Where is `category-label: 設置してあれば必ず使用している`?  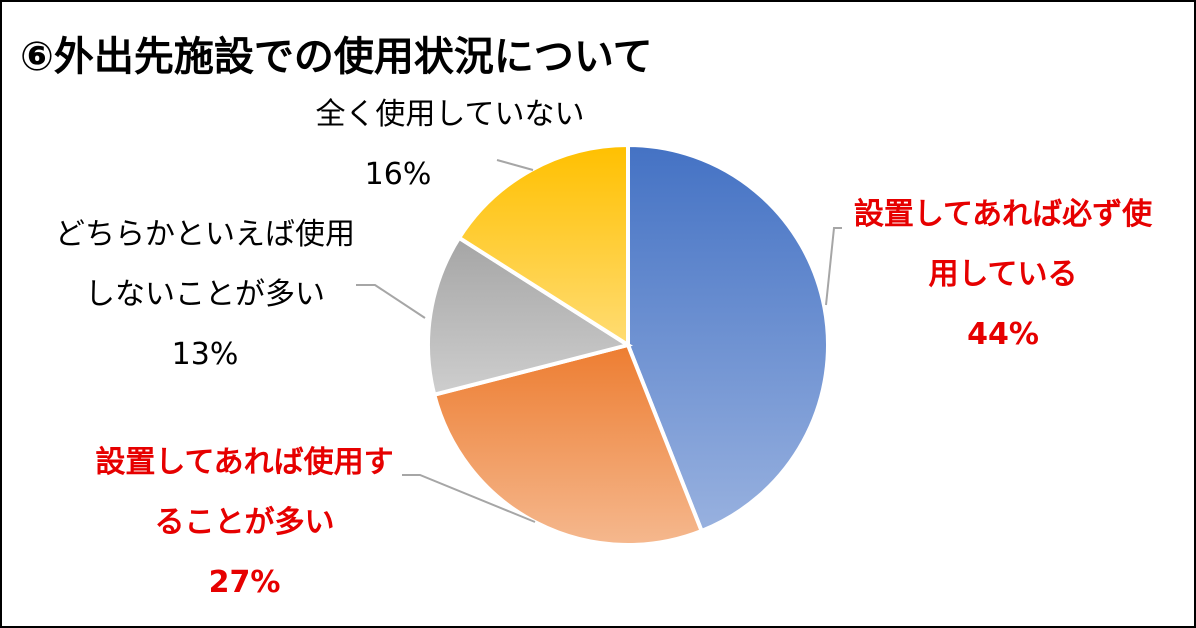
category-label: 設置してあれば必ず使用している is located at coordinates (1003, 244).